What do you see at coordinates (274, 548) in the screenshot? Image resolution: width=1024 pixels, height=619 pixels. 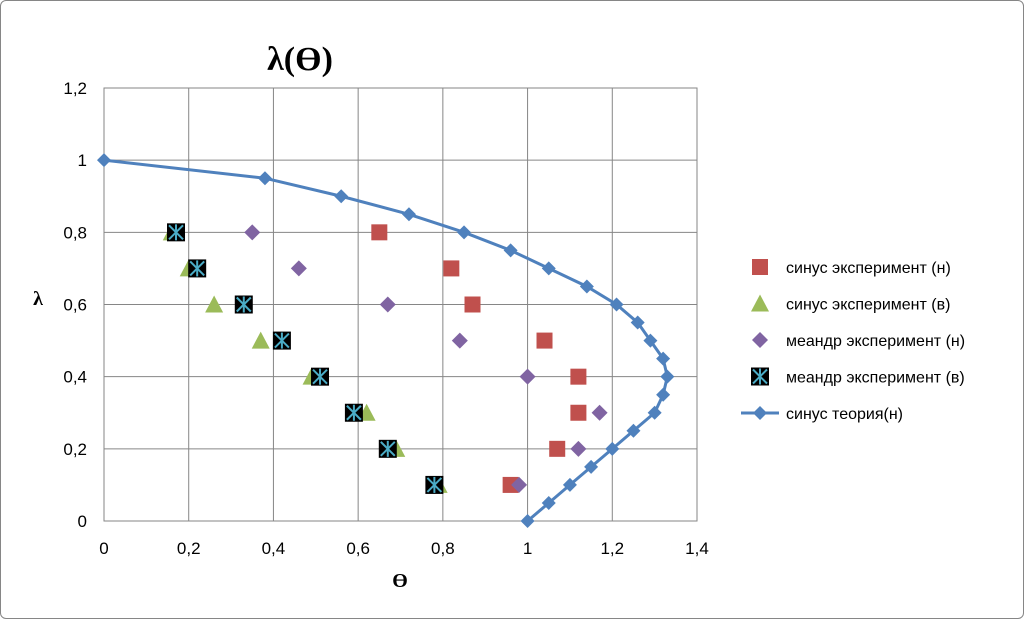 I see `x-tick-label: 0,4` at bounding box center [274, 548].